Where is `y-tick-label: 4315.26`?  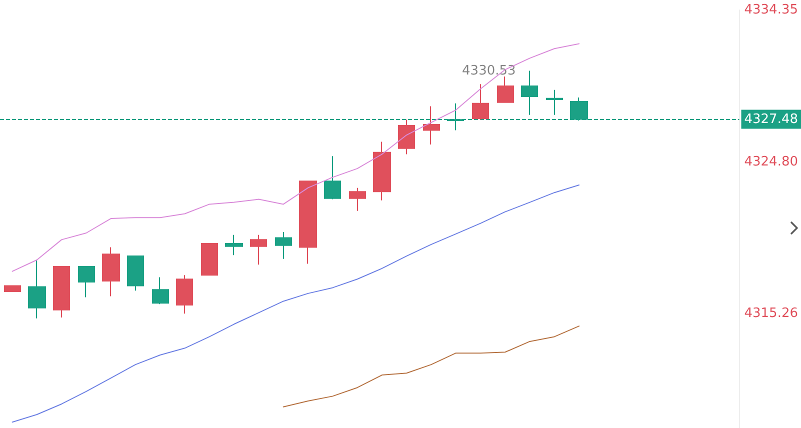 y-tick-label: 4315.26 is located at coordinates (771, 314).